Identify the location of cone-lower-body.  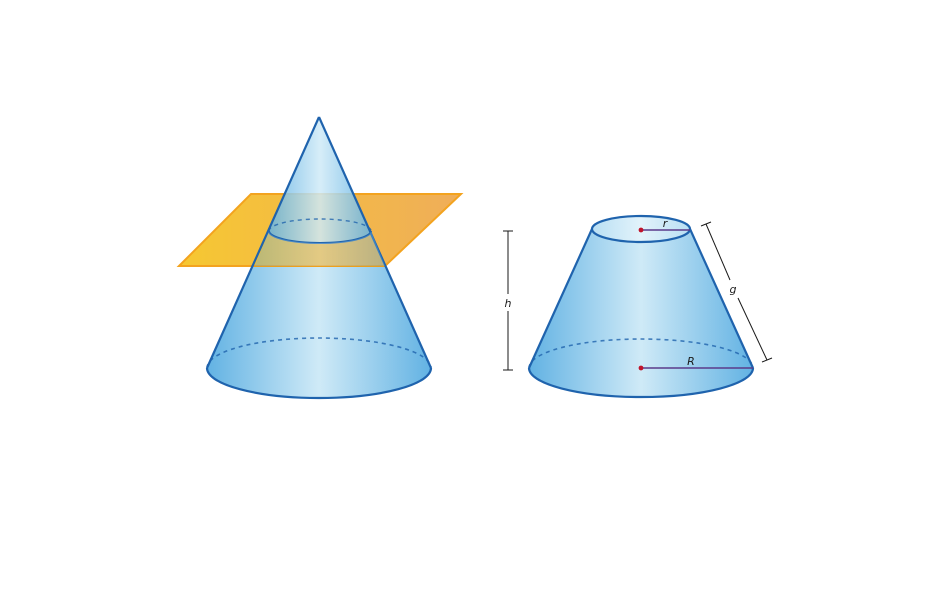
(319, 314).